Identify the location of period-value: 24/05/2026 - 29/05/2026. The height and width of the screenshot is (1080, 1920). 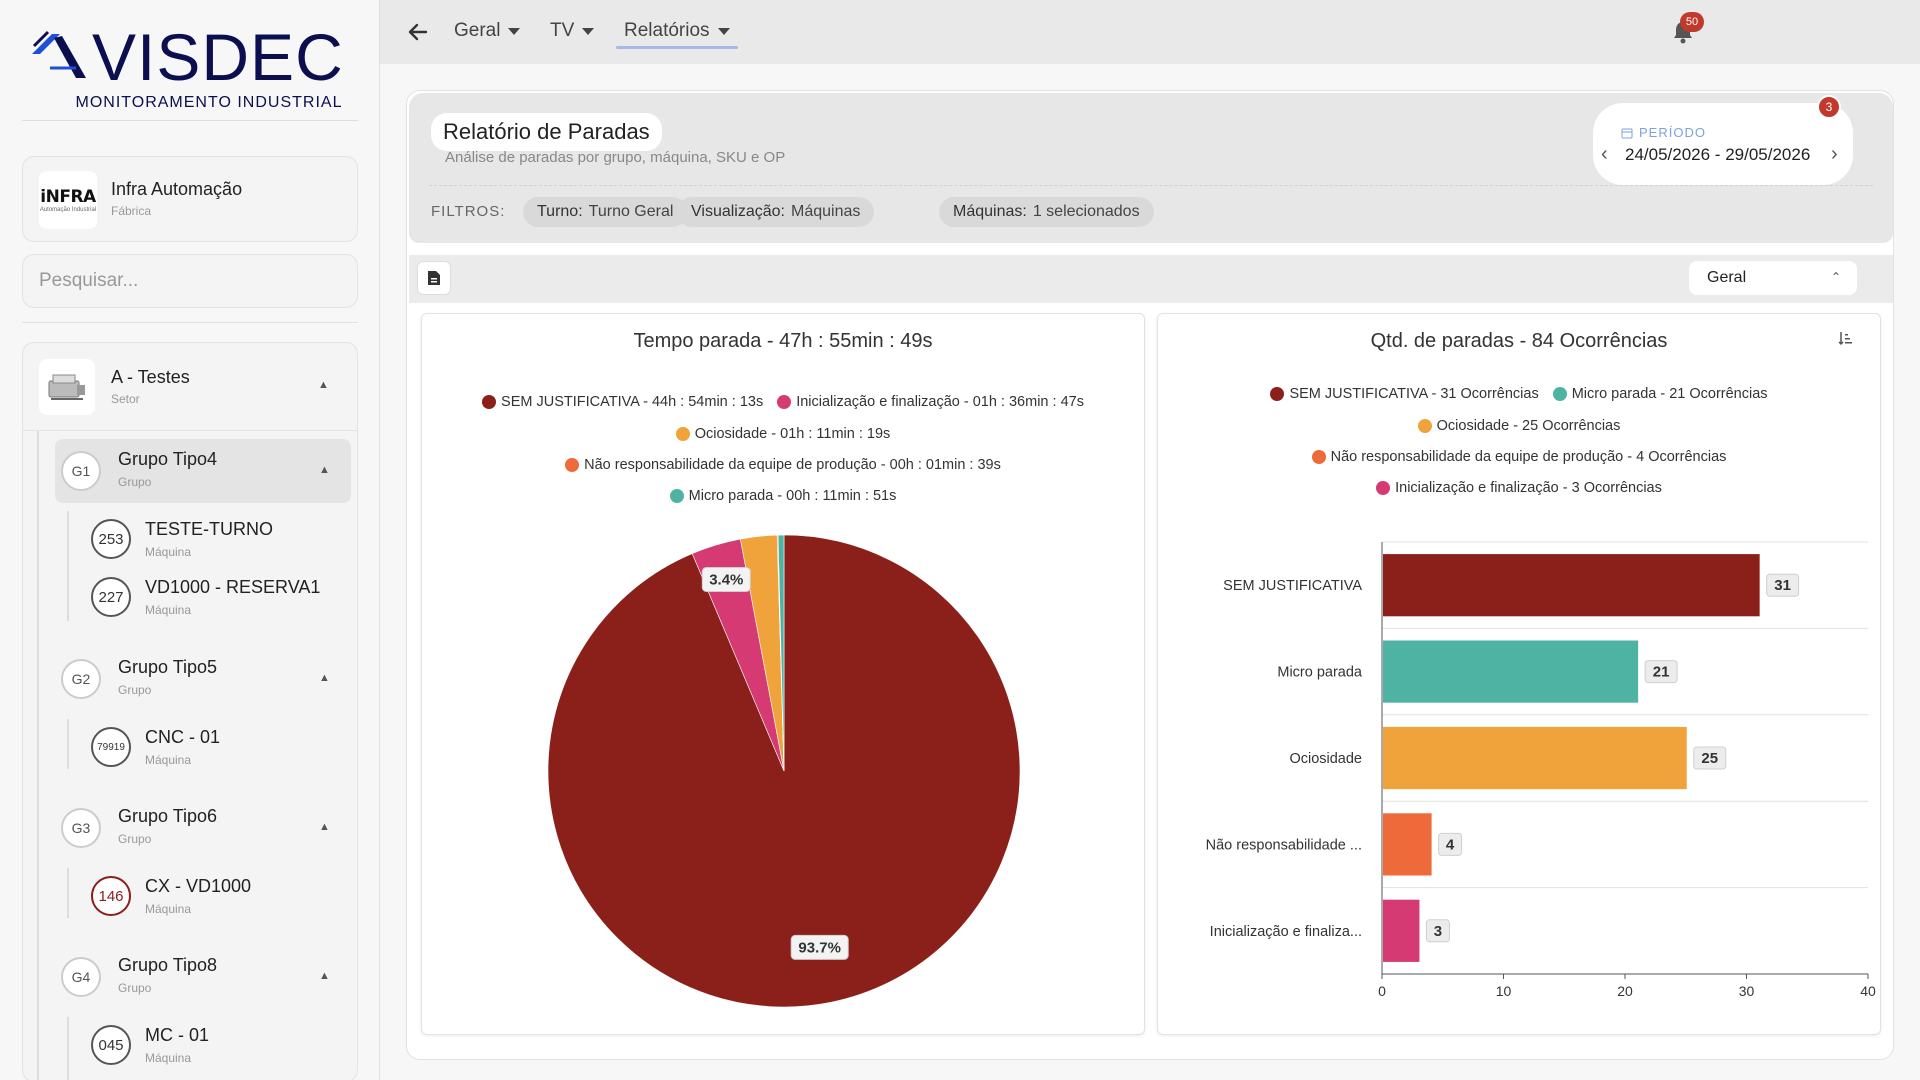
(1718, 154).